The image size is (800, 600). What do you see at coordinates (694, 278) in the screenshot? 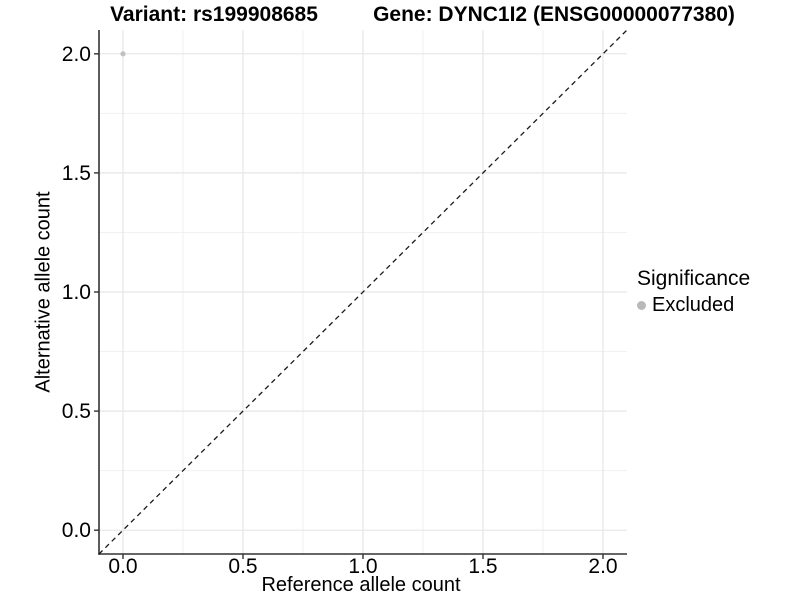
I see `legend-title: Significance` at bounding box center [694, 278].